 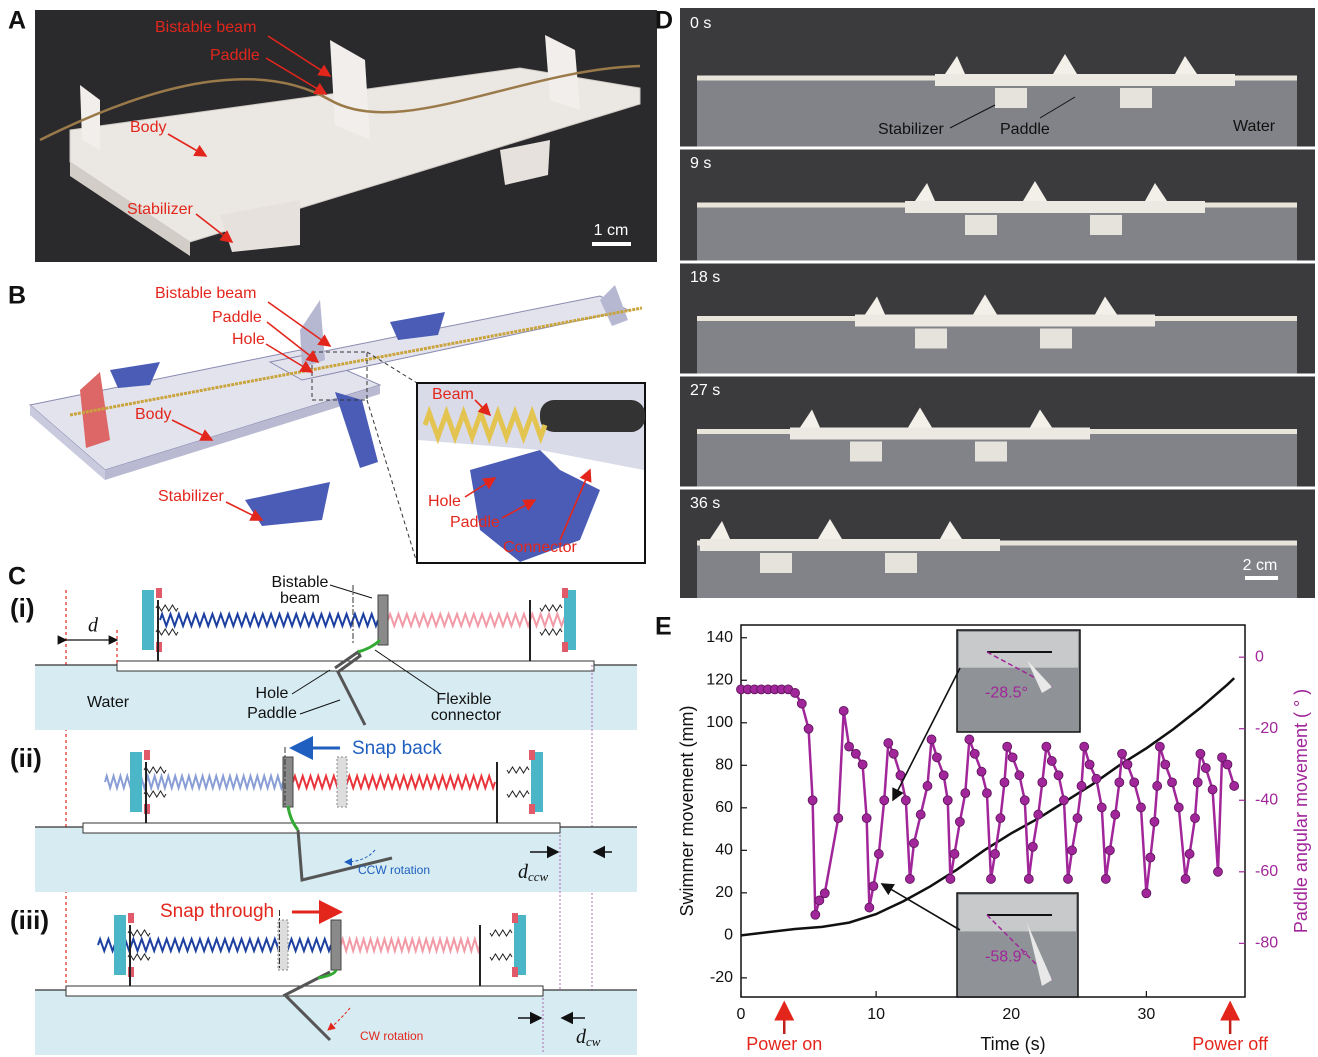 I want to click on water, so click(x=336, y=859).